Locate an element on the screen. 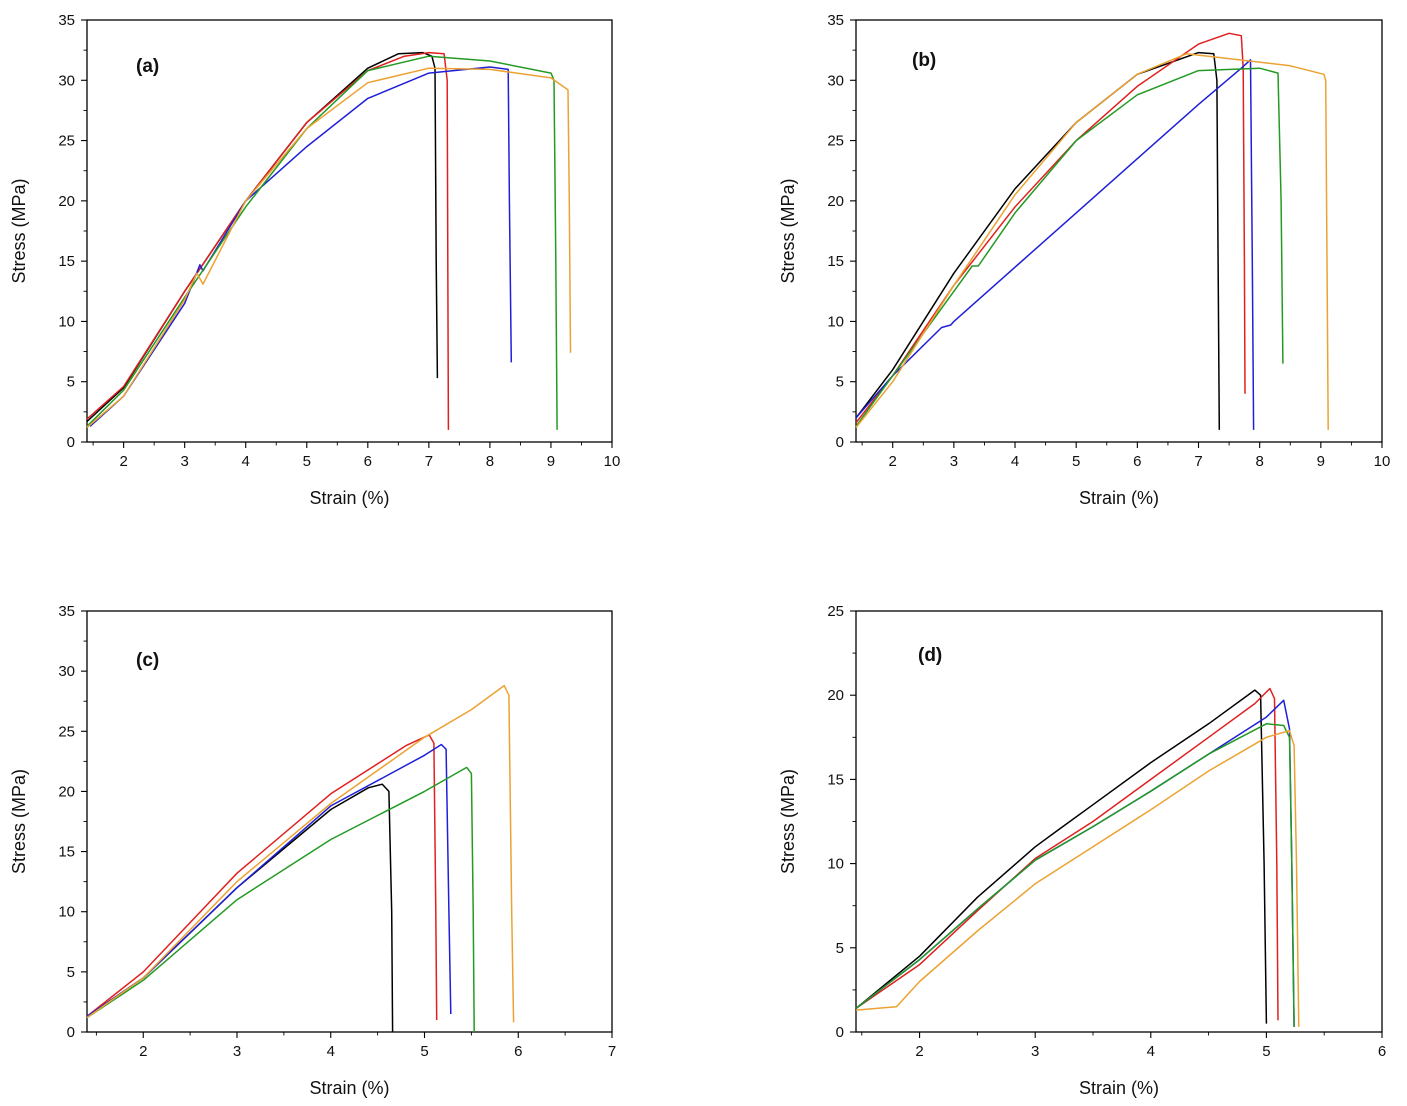 The width and height of the screenshot is (1407, 1106). panel-c-y-tick-label: 20 is located at coordinates (66, 791).